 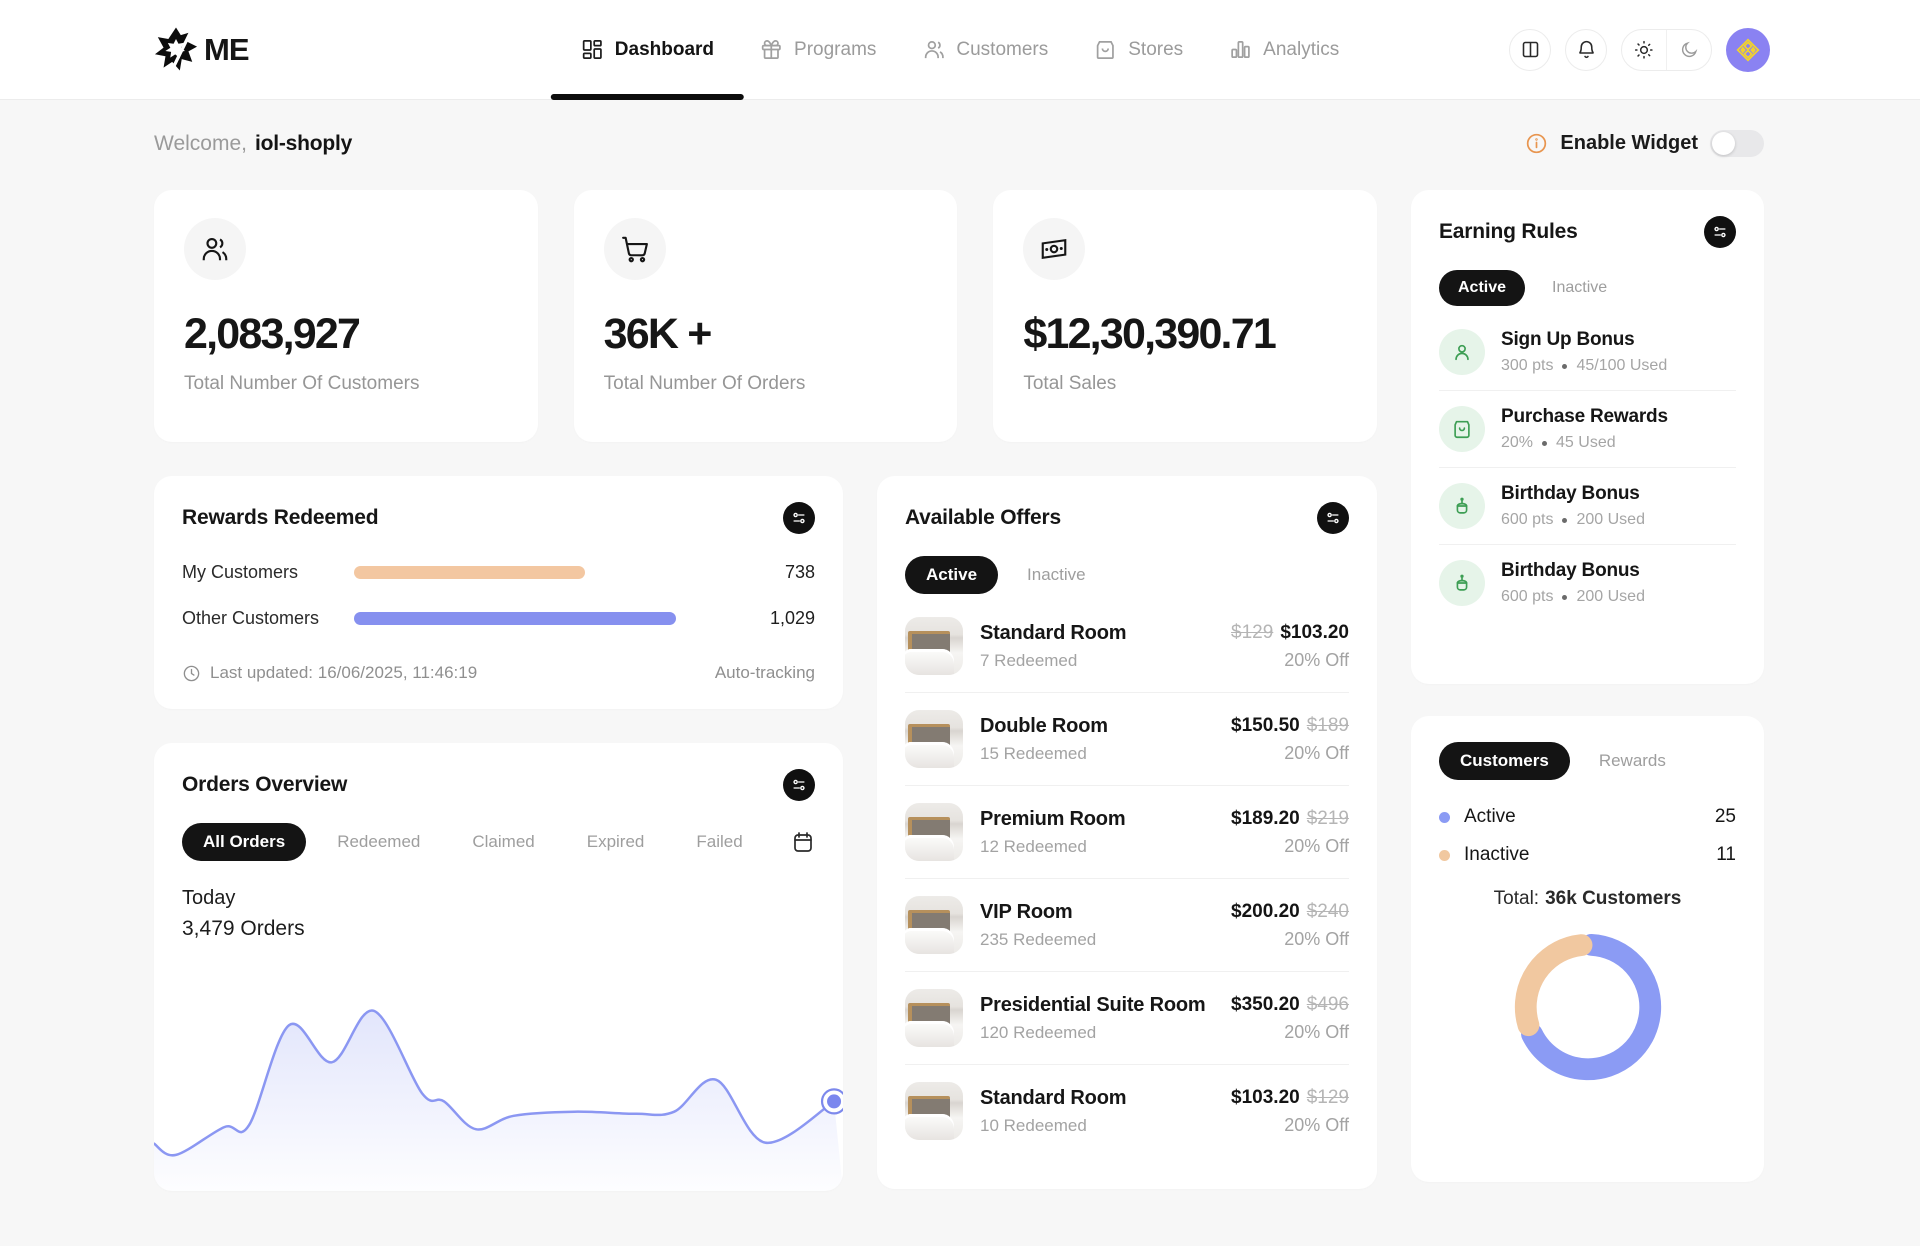 What do you see at coordinates (209, 898) in the screenshot?
I see `orders-period-label: Today` at bounding box center [209, 898].